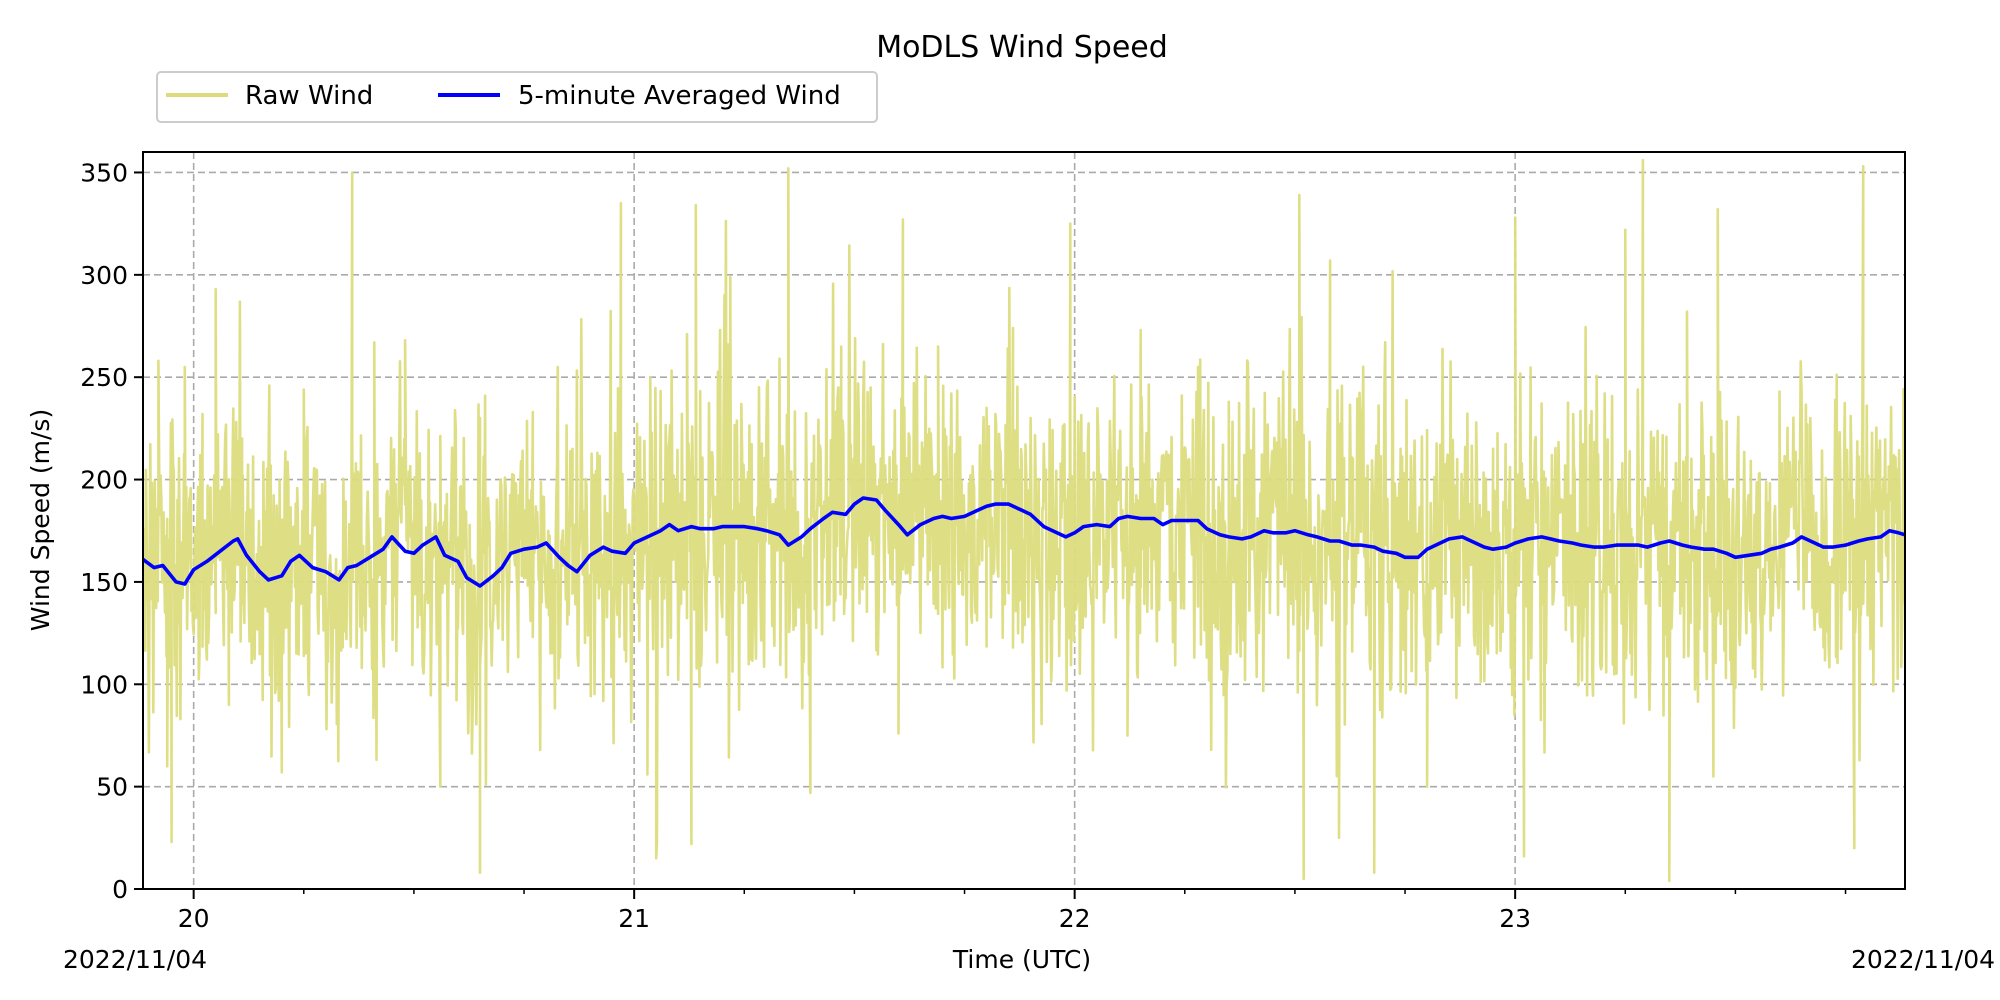  Describe the element at coordinates (40, 520) in the screenshot. I see `y-axis-label: Wind Speed (m/s)` at that location.